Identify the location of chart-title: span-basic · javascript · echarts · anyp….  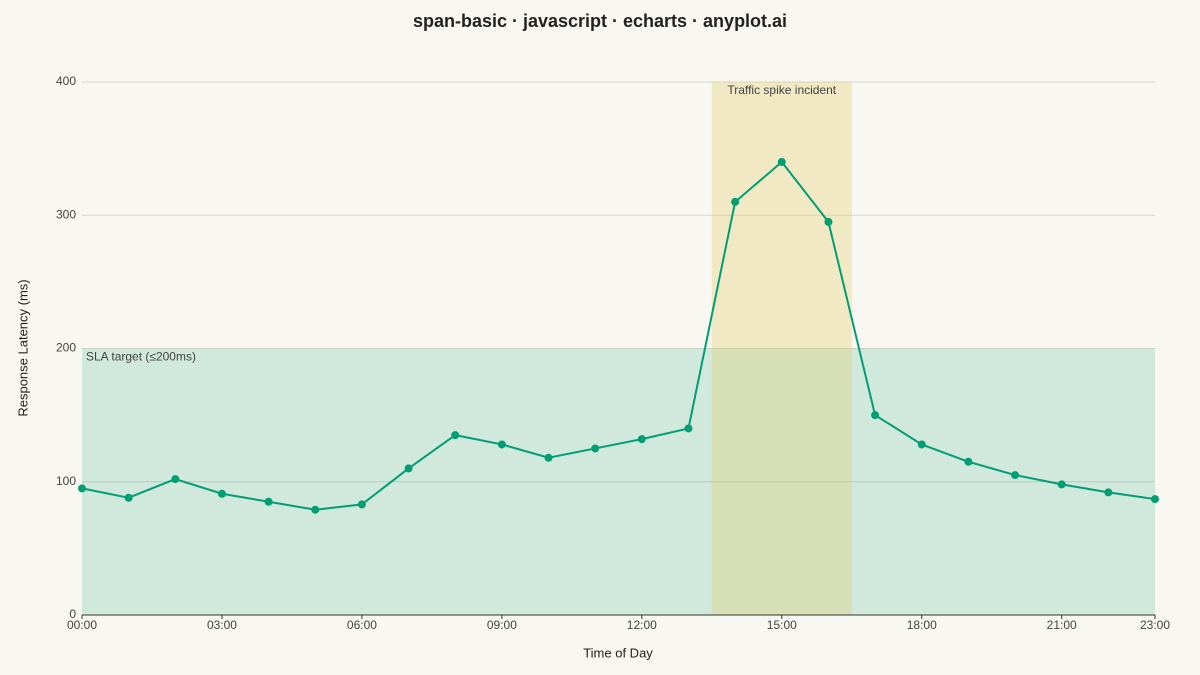
(600, 21).